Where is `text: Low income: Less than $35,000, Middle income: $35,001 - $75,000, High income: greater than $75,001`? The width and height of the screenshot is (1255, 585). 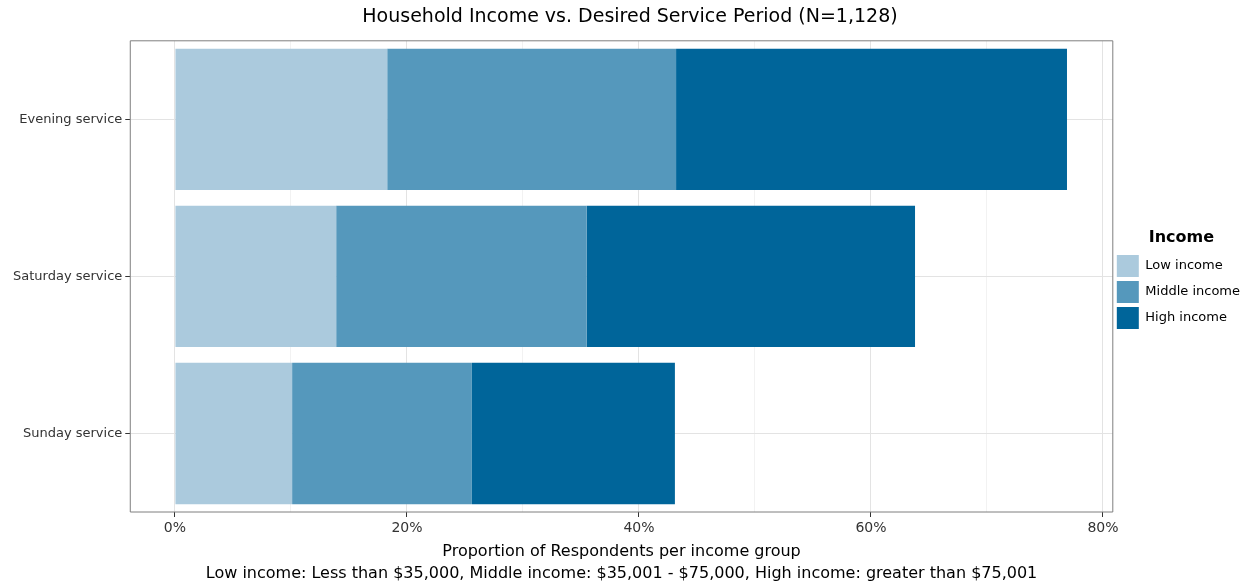 text: Low income: Less than $35,000, Middle income: $35,001 - $75,000, High income: greater than $75,001 is located at coordinates (621, 573).